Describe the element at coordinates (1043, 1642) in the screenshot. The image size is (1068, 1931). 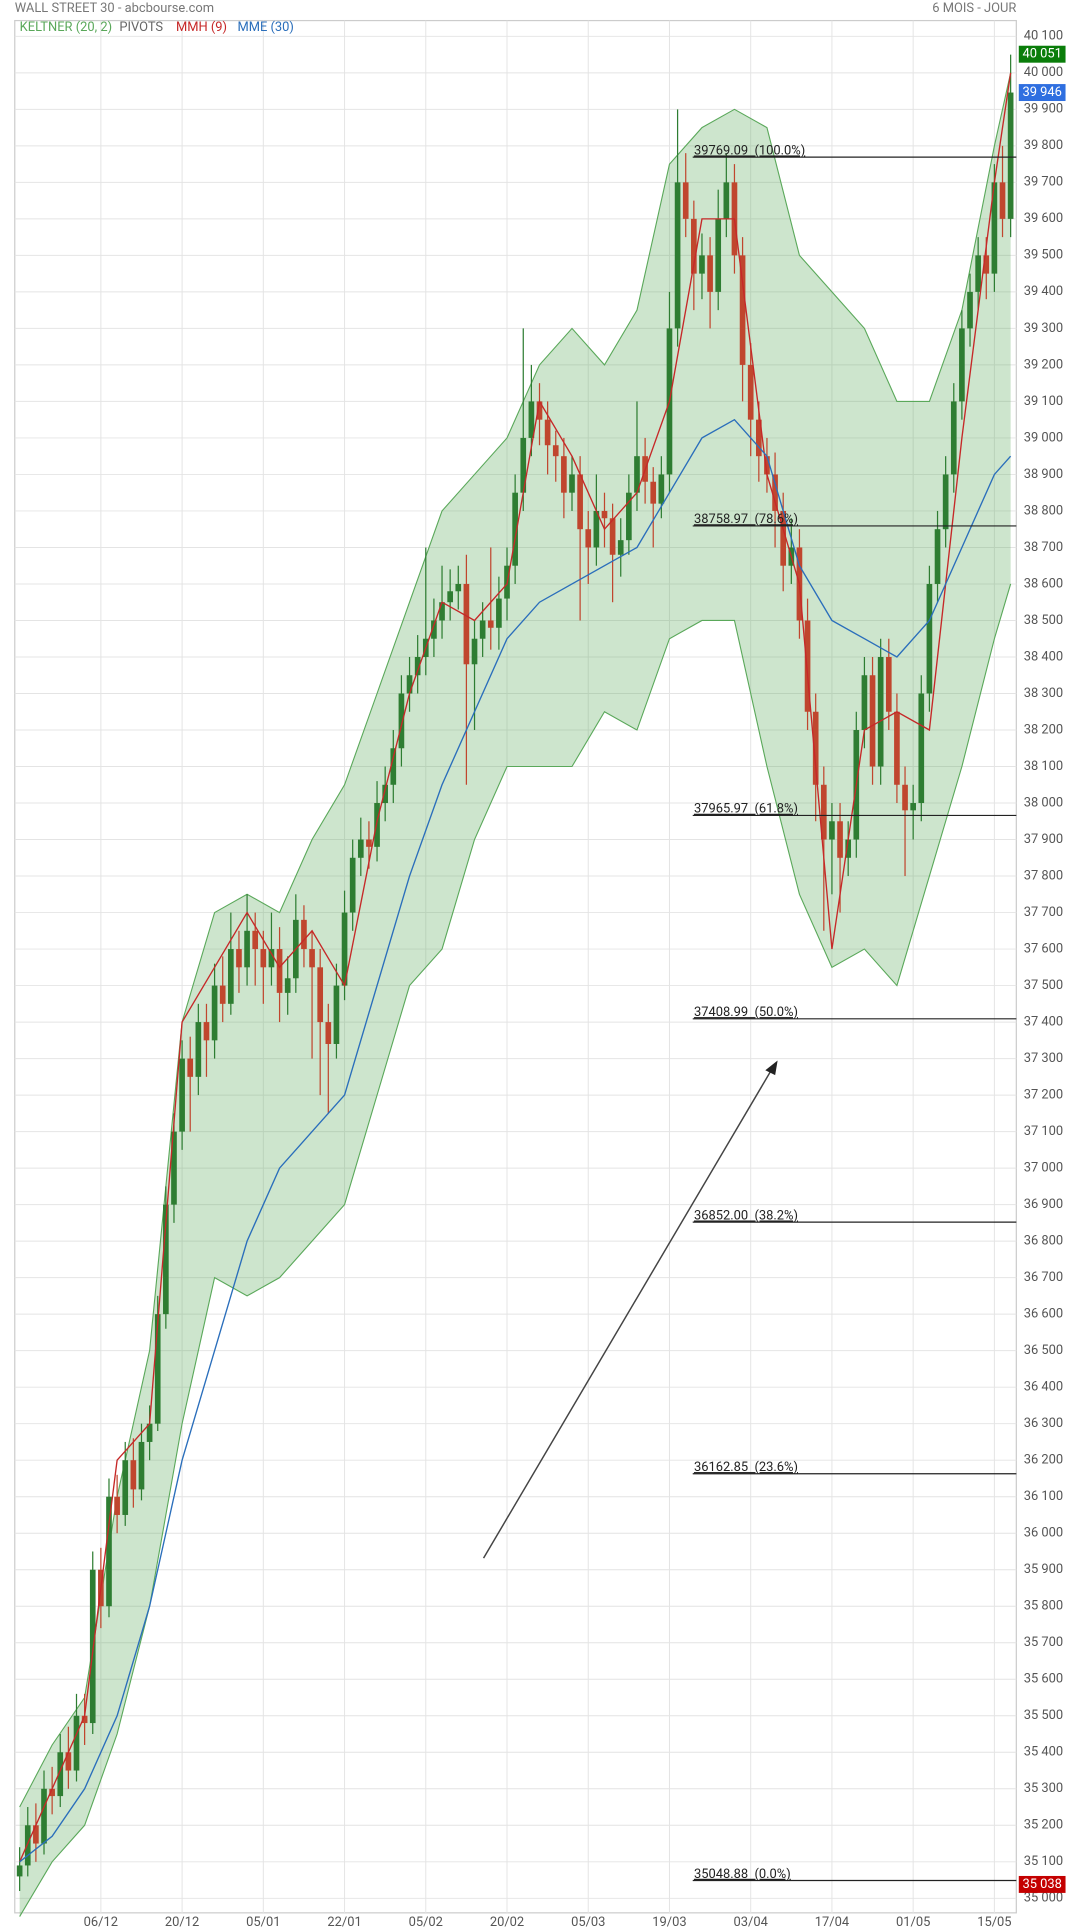
I see `y-tick-label: 35 700` at that location.